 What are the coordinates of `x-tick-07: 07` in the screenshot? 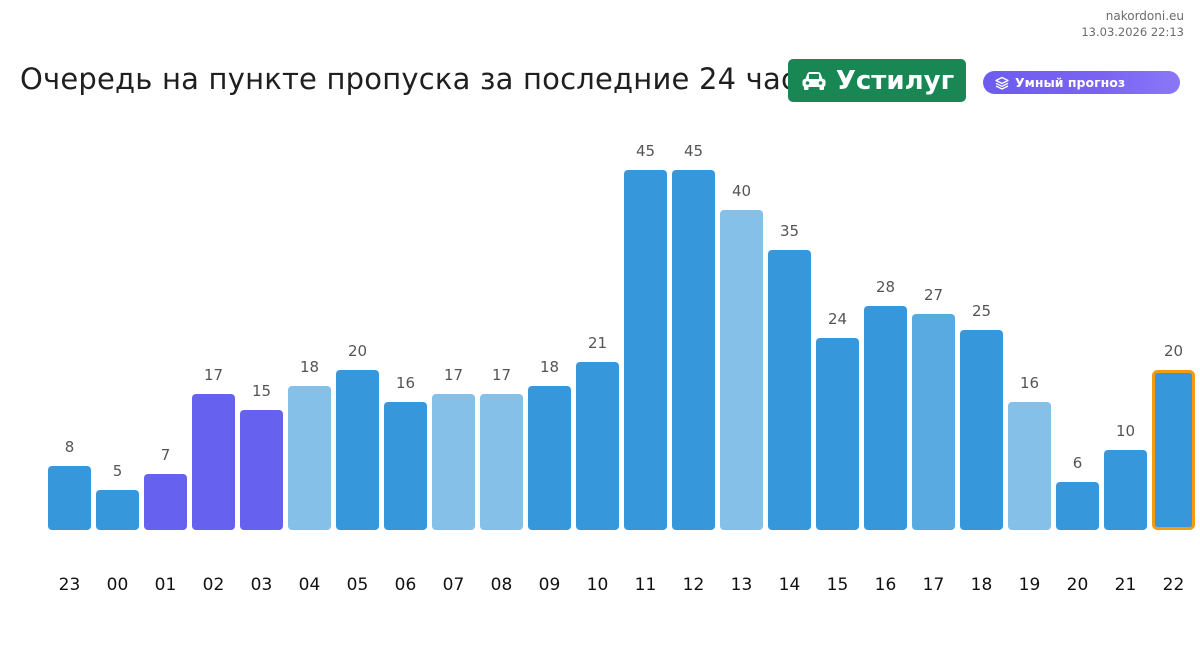 It's located at (454, 585).